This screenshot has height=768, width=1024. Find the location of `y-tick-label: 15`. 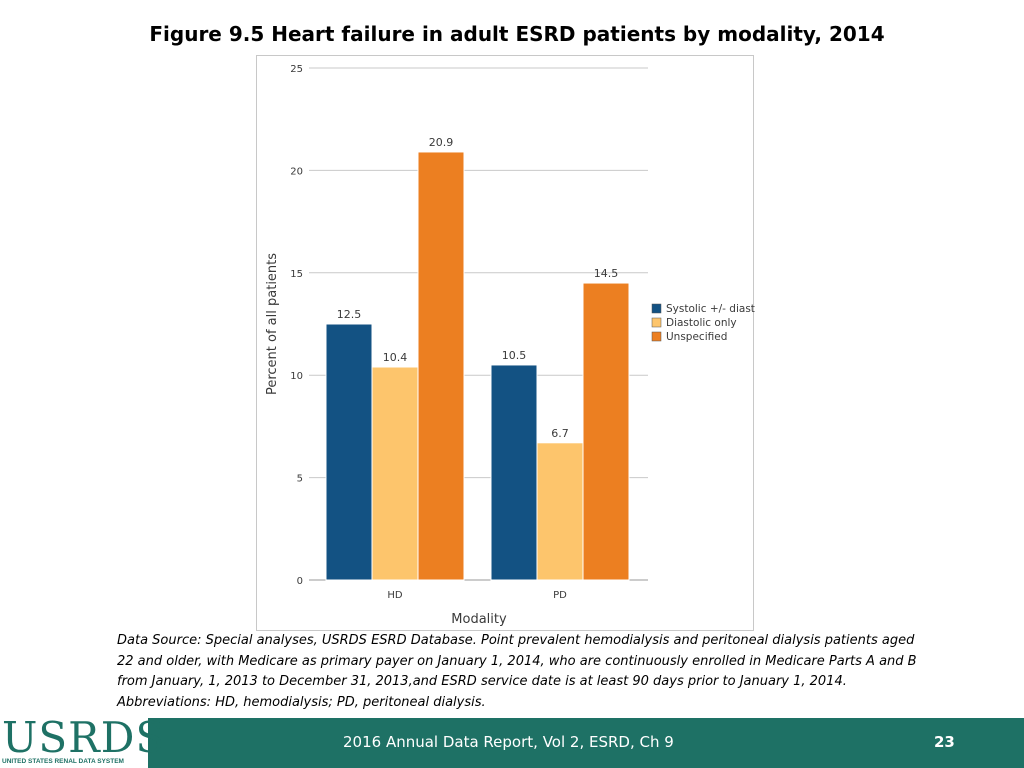

y-tick-label: 15 is located at coordinates (296, 274).